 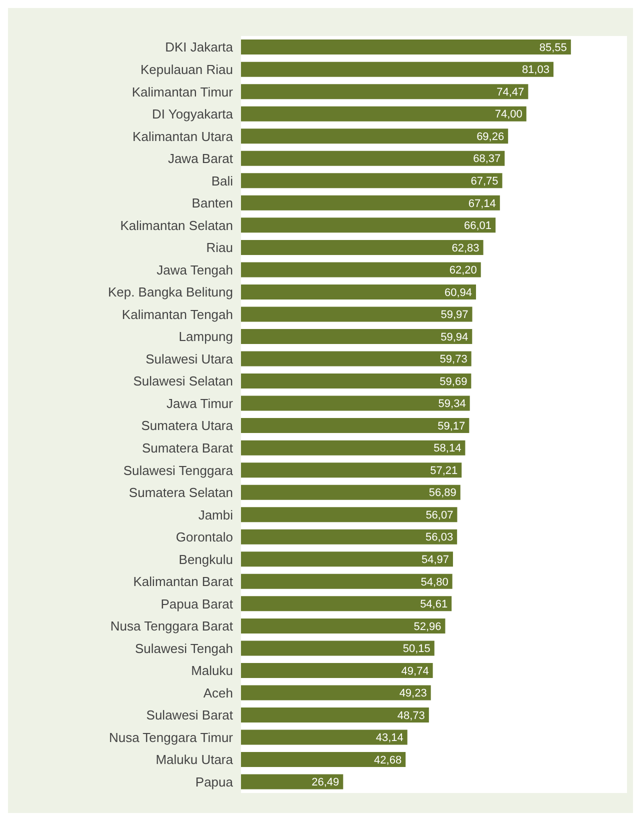 What do you see at coordinates (178, 470) in the screenshot?
I see `y-tick-label: Sulawesi Tenggara` at bounding box center [178, 470].